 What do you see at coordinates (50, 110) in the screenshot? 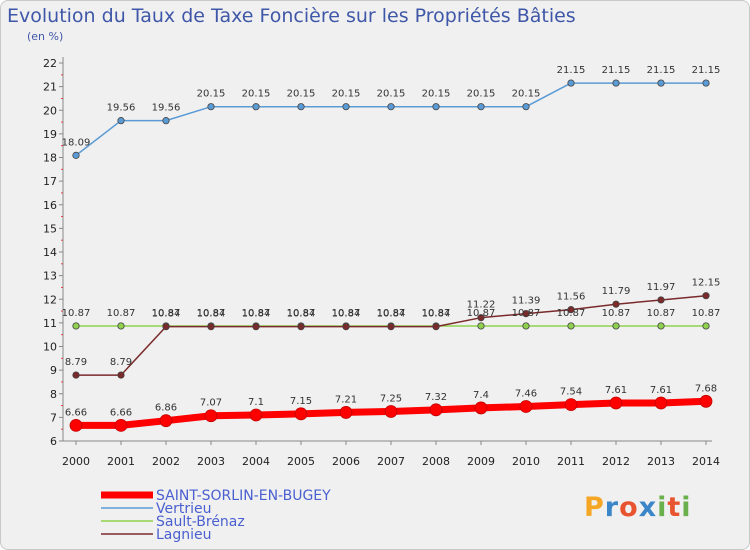
I see `y-tick-label: 20` at bounding box center [50, 110].